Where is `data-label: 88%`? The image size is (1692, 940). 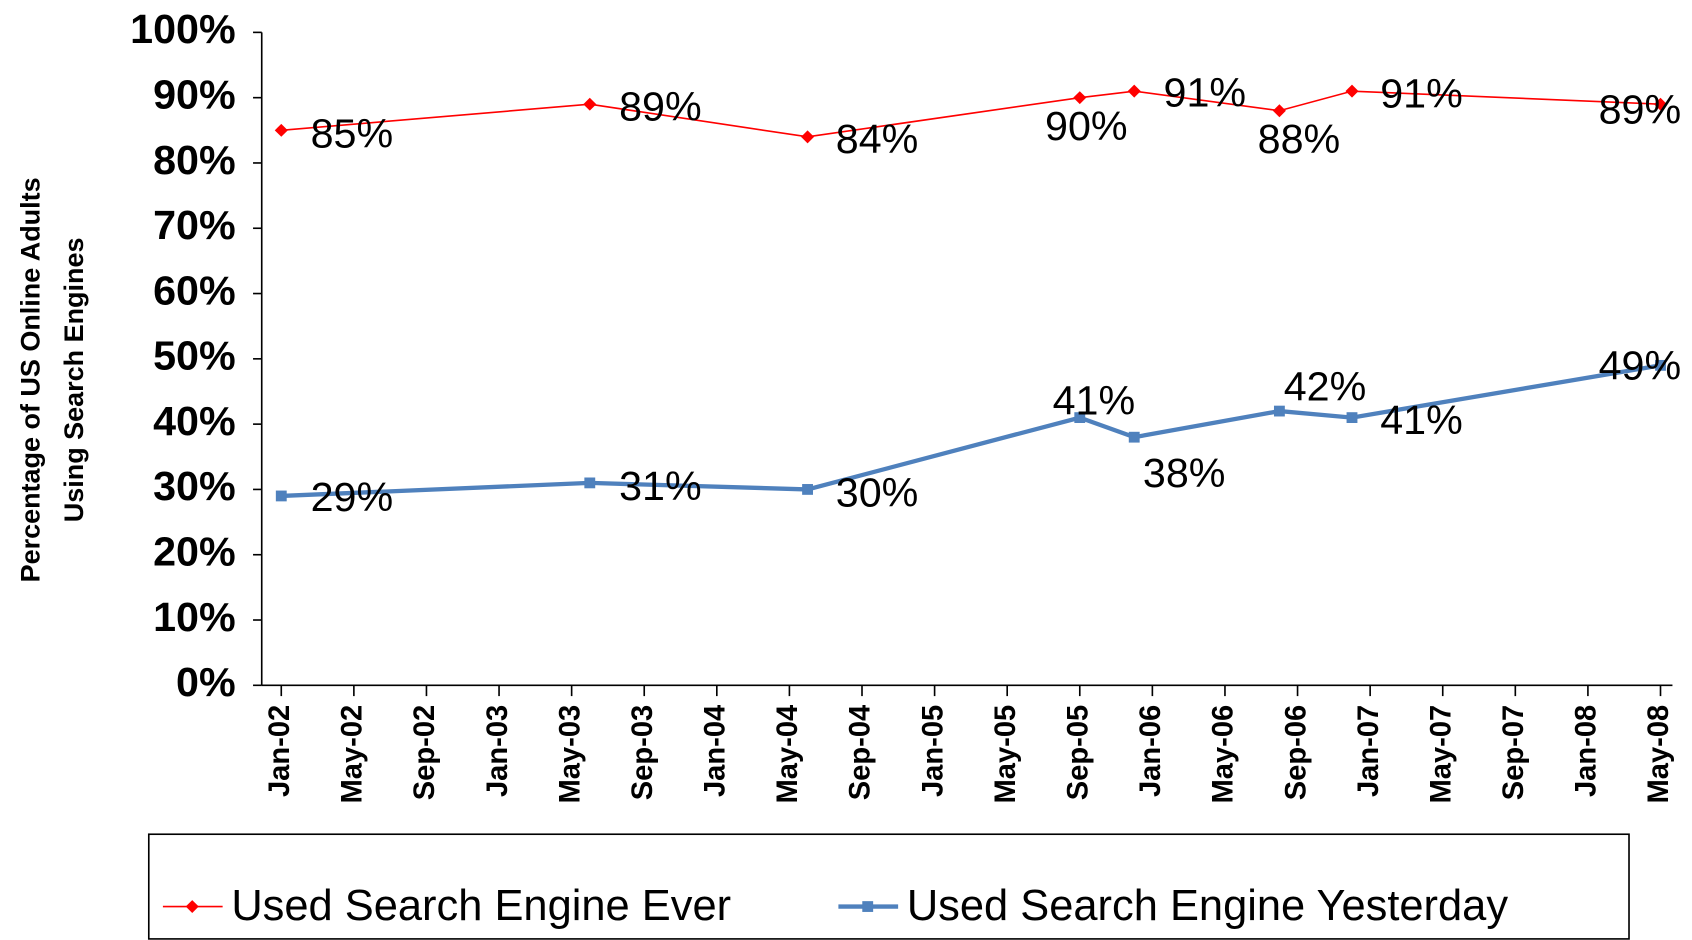
data-label: 88% is located at coordinates (1299, 139).